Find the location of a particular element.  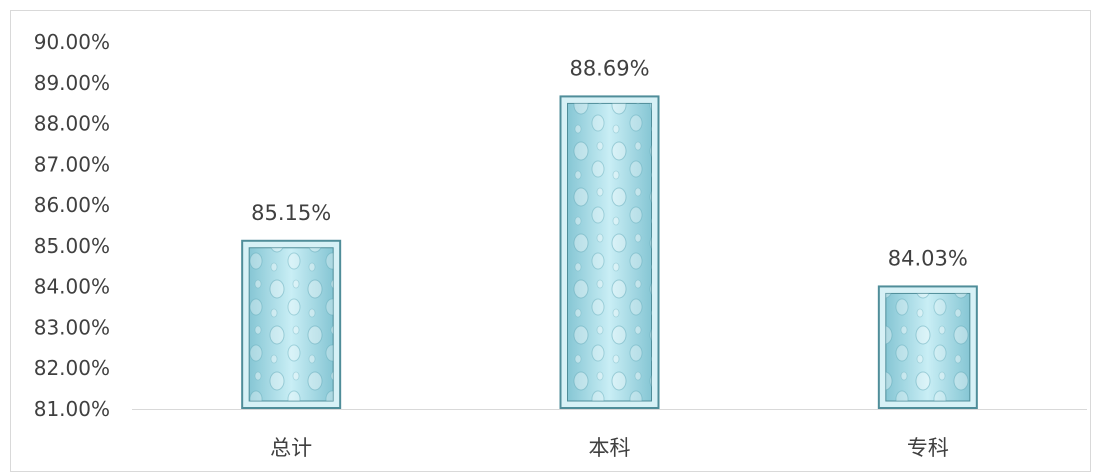

x-tick-label: 本科 is located at coordinates (610, 448).